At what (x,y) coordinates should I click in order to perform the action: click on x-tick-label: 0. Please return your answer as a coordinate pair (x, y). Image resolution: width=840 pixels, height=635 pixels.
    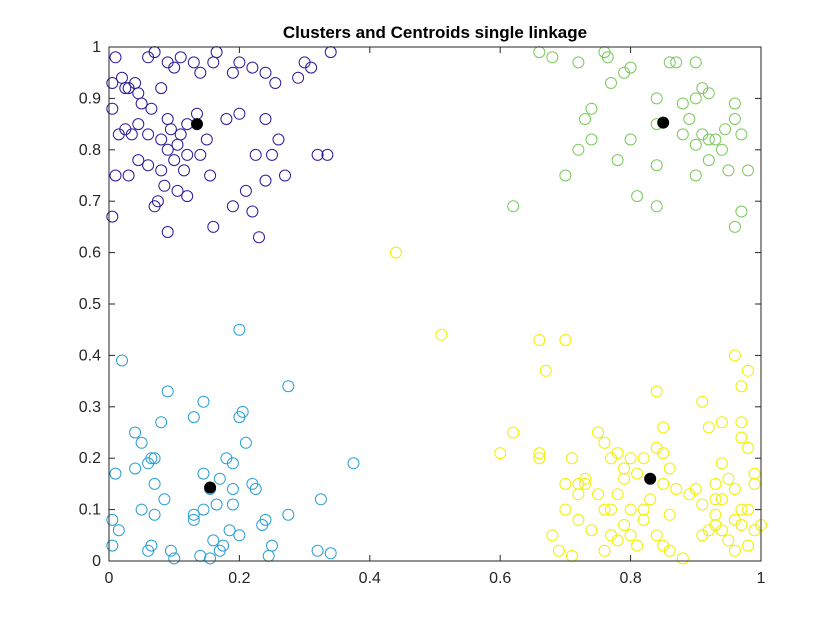
    Looking at the image, I should click on (109, 578).